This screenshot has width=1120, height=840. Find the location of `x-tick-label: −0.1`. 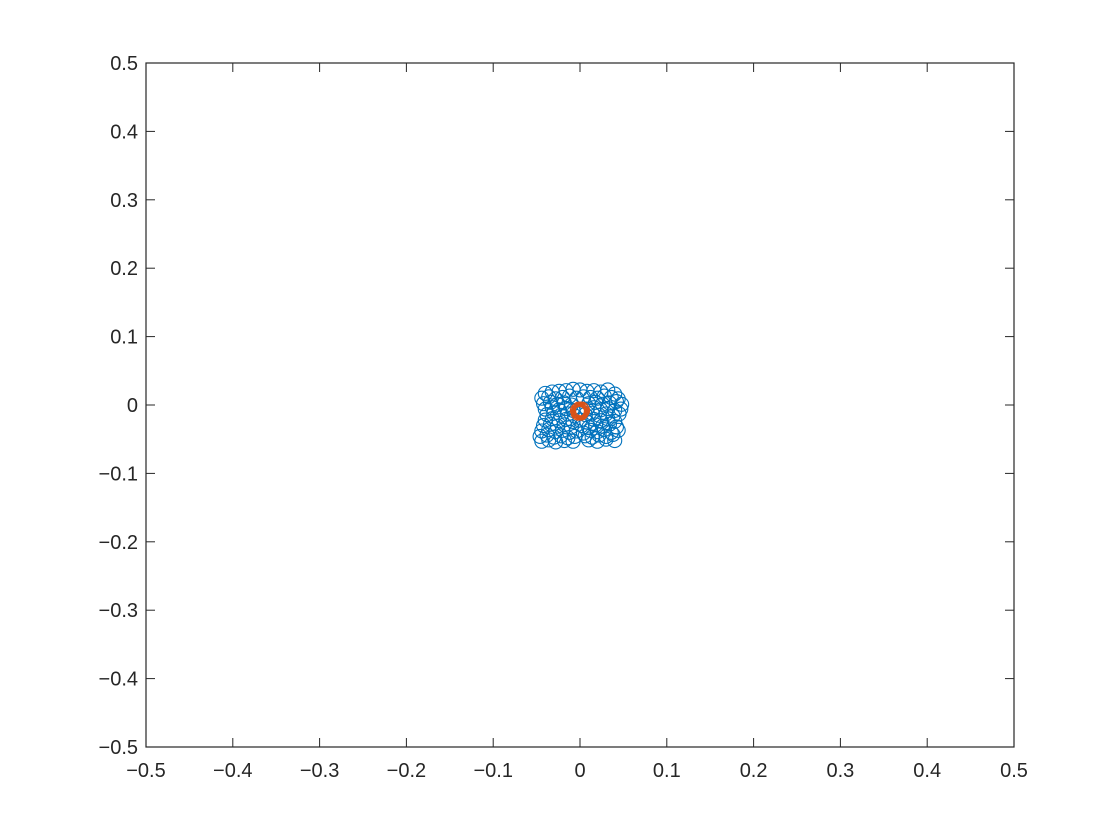

x-tick-label: −0.1 is located at coordinates (492, 771).